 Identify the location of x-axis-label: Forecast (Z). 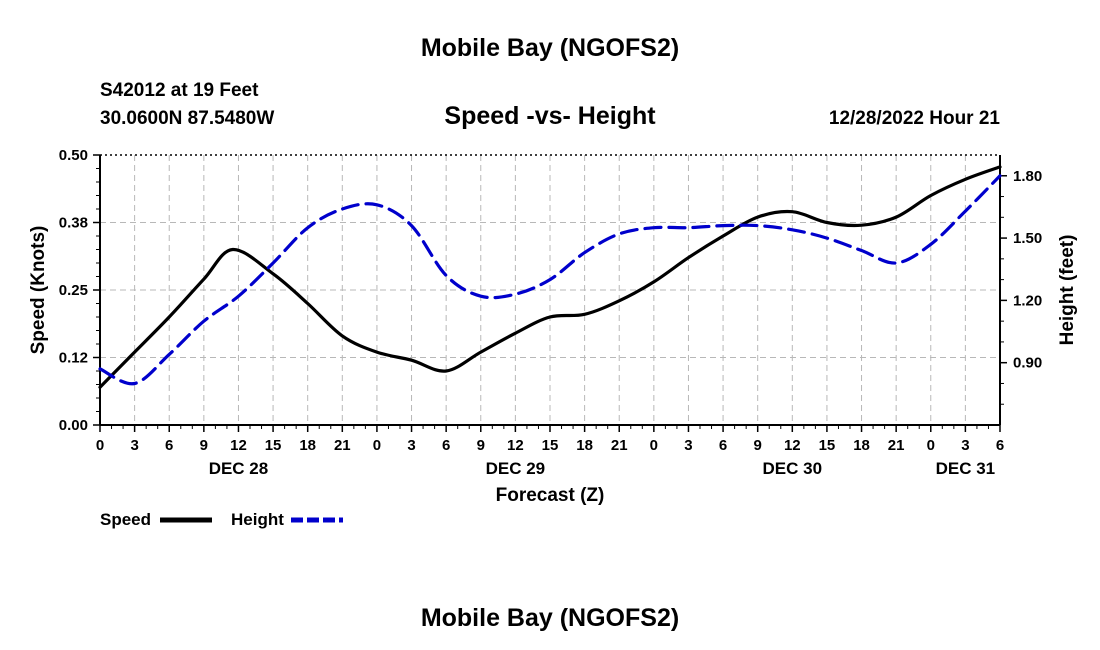
(550, 495).